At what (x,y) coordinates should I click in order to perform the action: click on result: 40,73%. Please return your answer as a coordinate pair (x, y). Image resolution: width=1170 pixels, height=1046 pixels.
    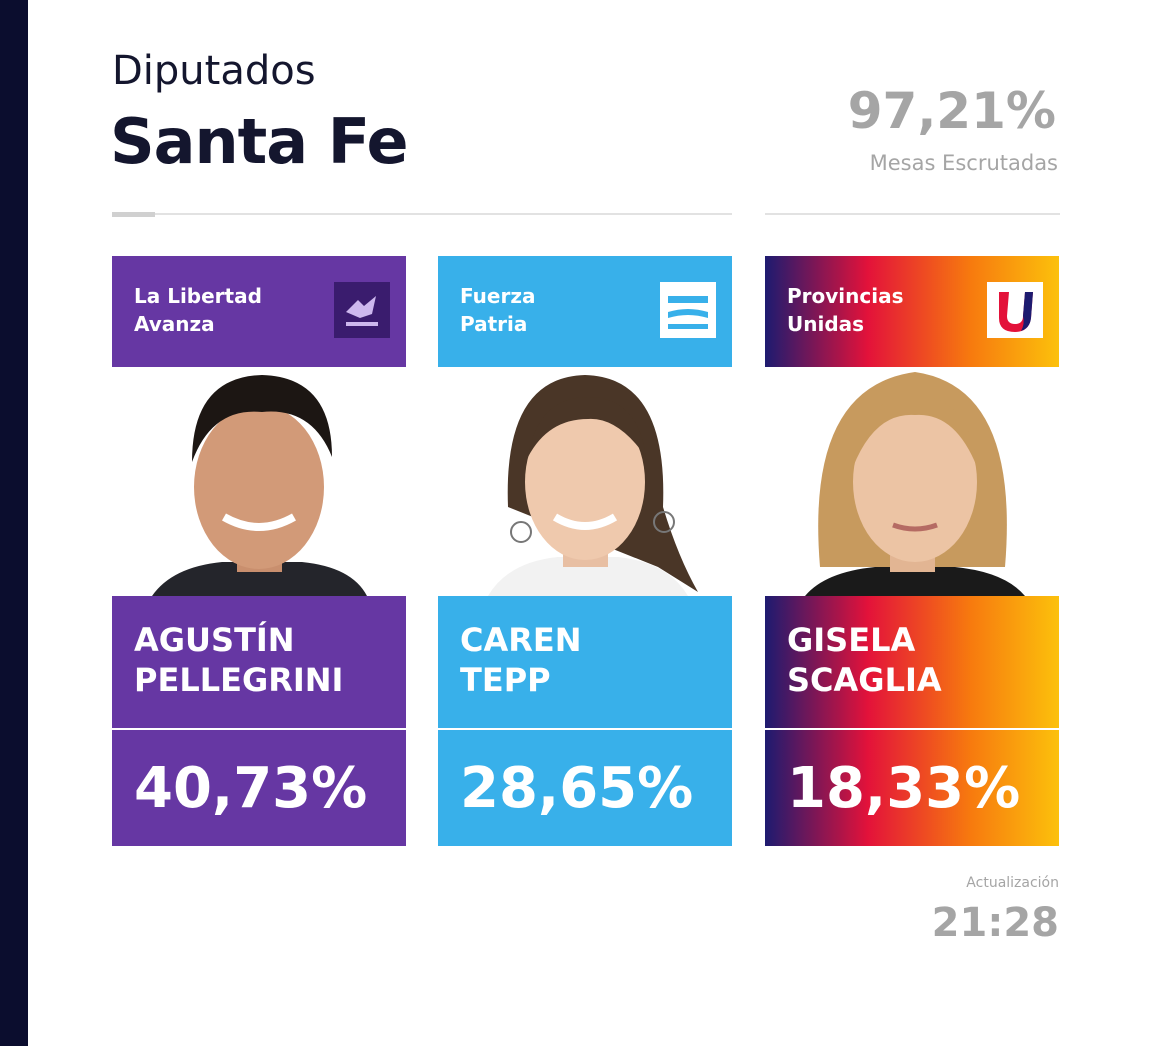
    Looking at the image, I should click on (251, 788).